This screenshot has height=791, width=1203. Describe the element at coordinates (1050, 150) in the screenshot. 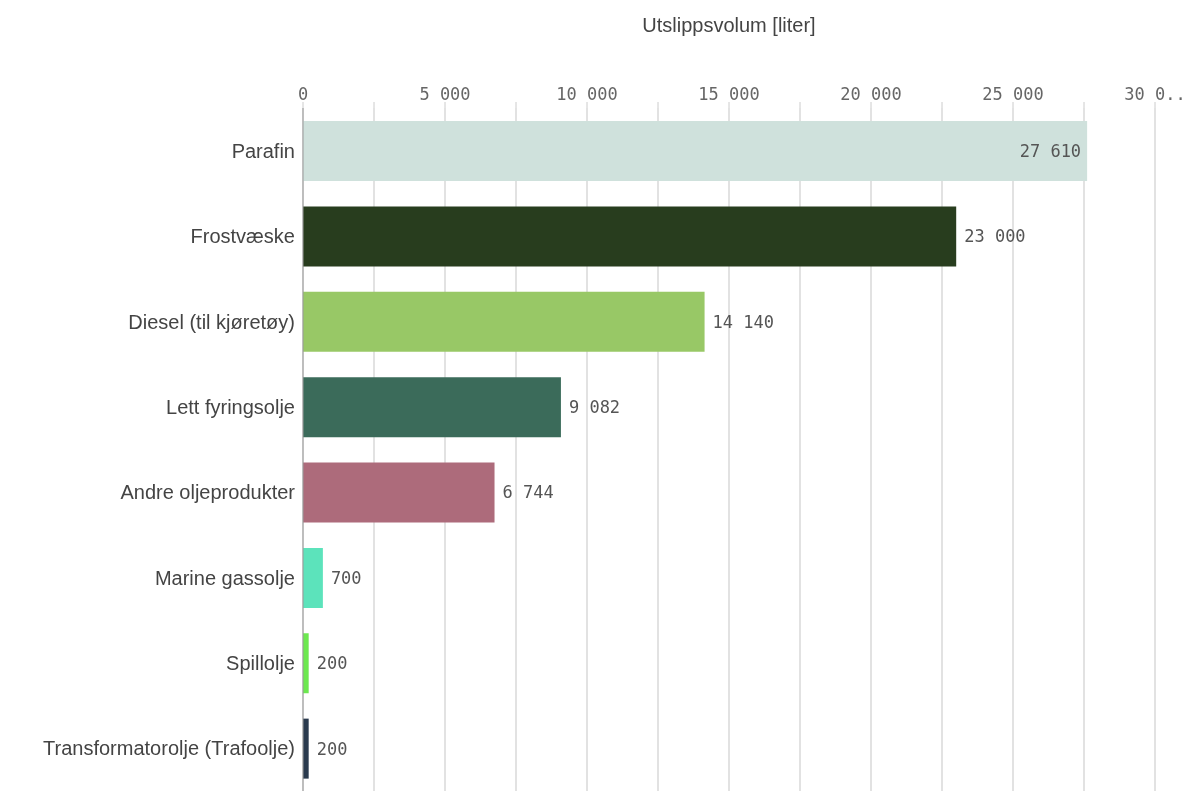

I see `data-label: 27 610` at that location.